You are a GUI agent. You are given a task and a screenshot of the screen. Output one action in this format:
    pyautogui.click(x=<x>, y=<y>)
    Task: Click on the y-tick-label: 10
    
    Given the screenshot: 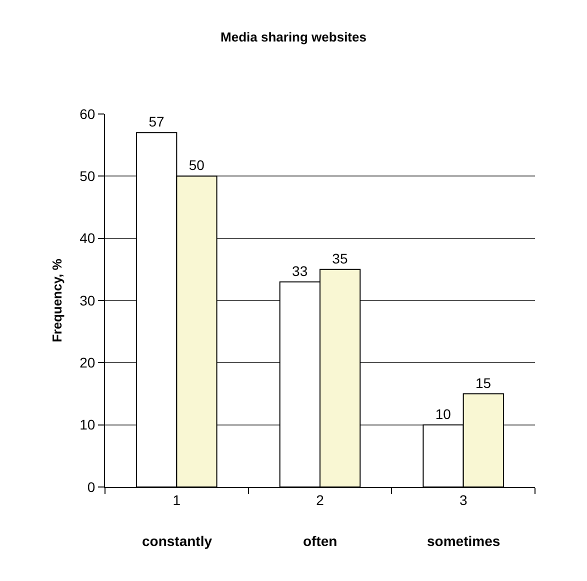 What is the action you would take?
    pyautogui.click(x=88, y=424)
    